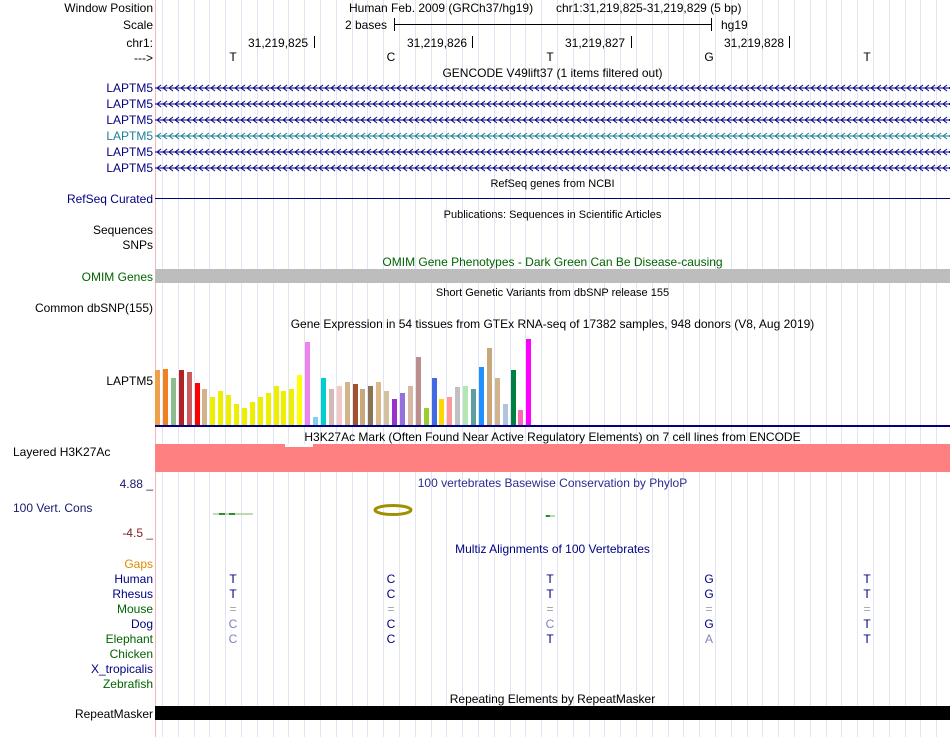 The width and height of the screenshot is (950, 737). Describe the element at coordinates (122, 230) in the screenshot. I see `label-sequences: Sequences` at that location.